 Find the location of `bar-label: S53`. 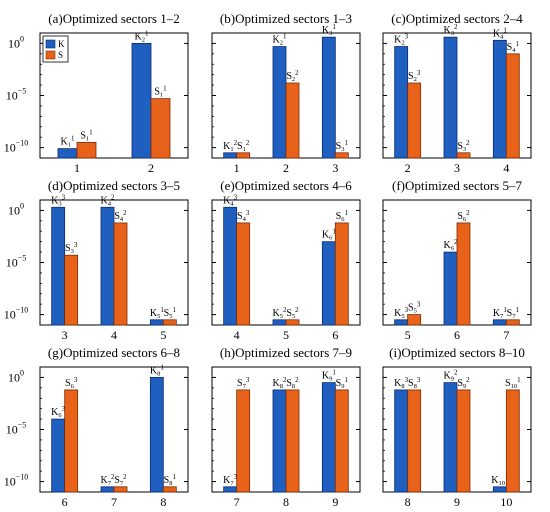

bar-label: S53 is located at coordinates (414, 308).